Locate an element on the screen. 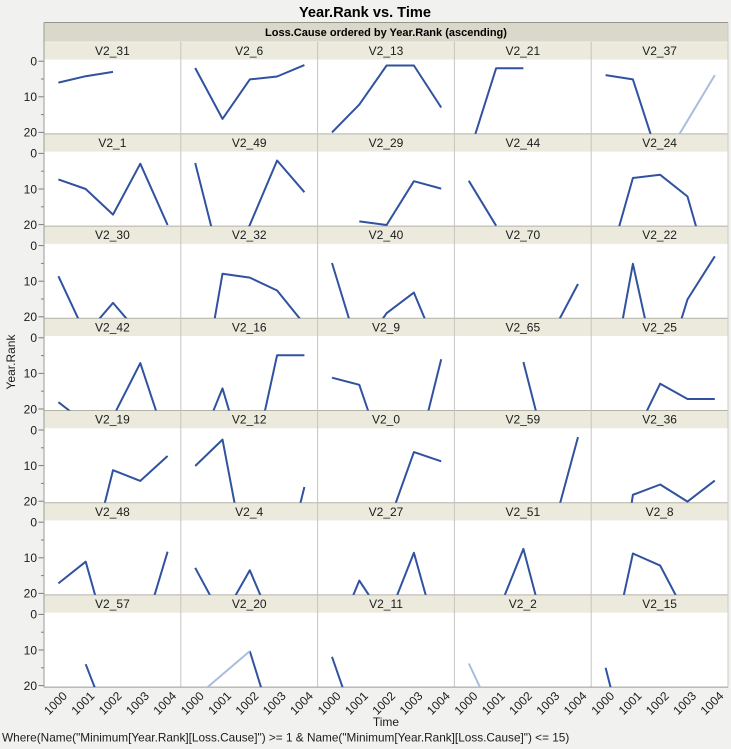 The image size is (731, 749). svg-text: V2_29 is located at coordinates (386, 143).